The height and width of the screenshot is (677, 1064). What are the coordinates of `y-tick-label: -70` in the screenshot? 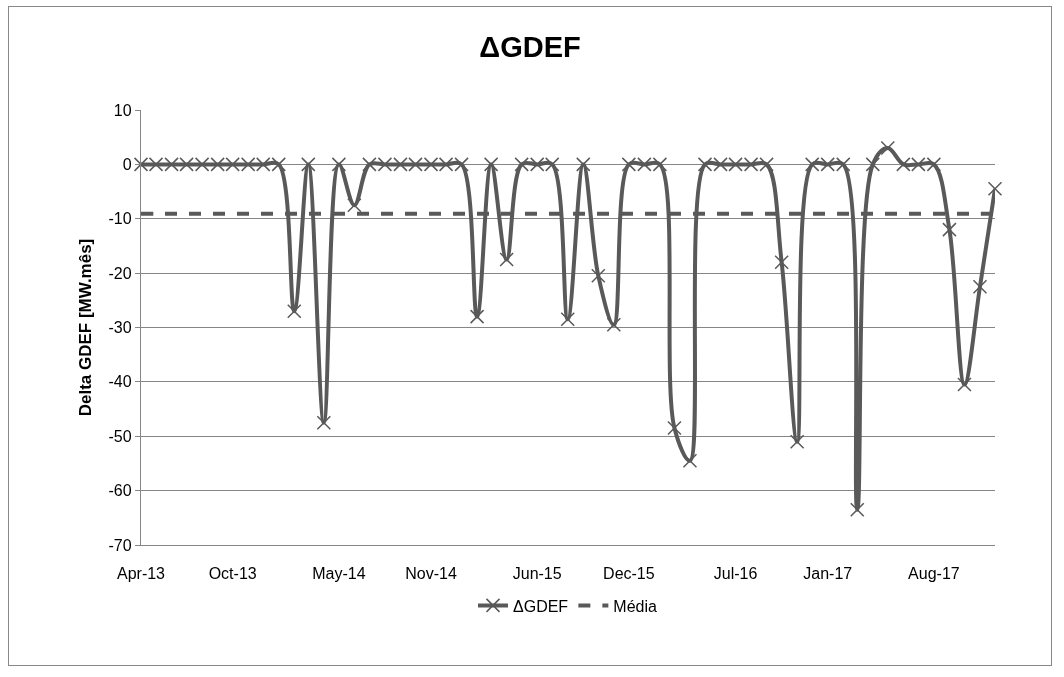 It's located at (120, 545).